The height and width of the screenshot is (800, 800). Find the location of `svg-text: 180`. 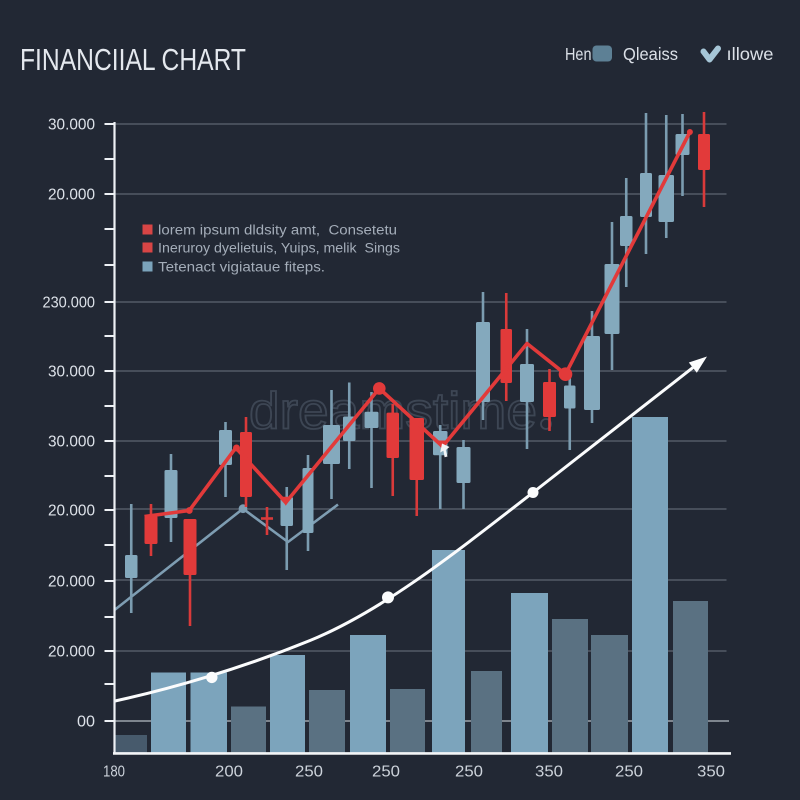

svg-text: 180 is located at coordinates (114, 772).